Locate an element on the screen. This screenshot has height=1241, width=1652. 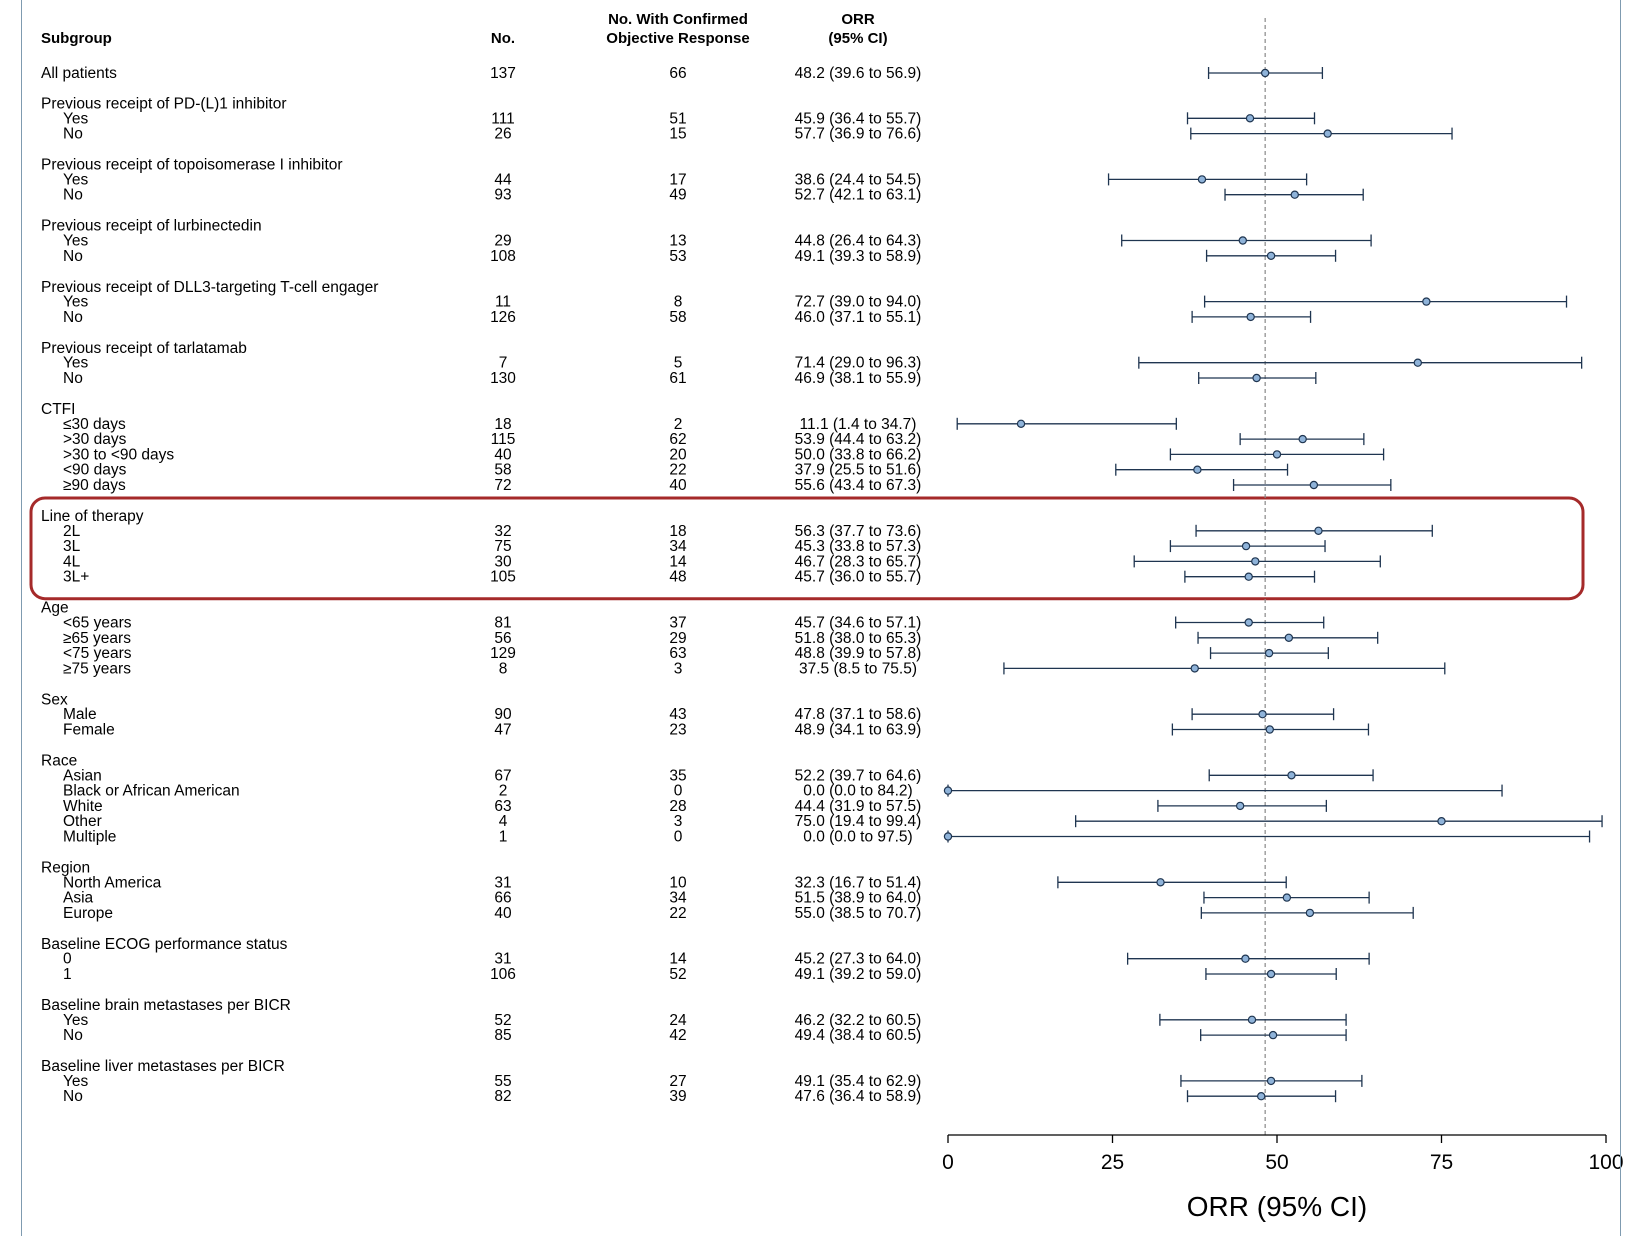
row-n: 82 is located at coordinates (502, 1096).